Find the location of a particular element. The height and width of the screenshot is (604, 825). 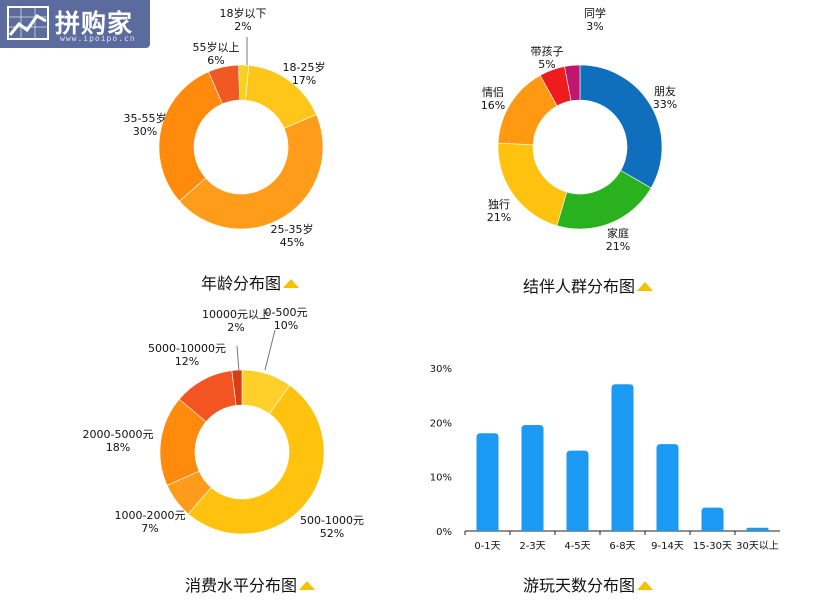

slice-label: 5000-10000元 is located at coordinates (187, 348).